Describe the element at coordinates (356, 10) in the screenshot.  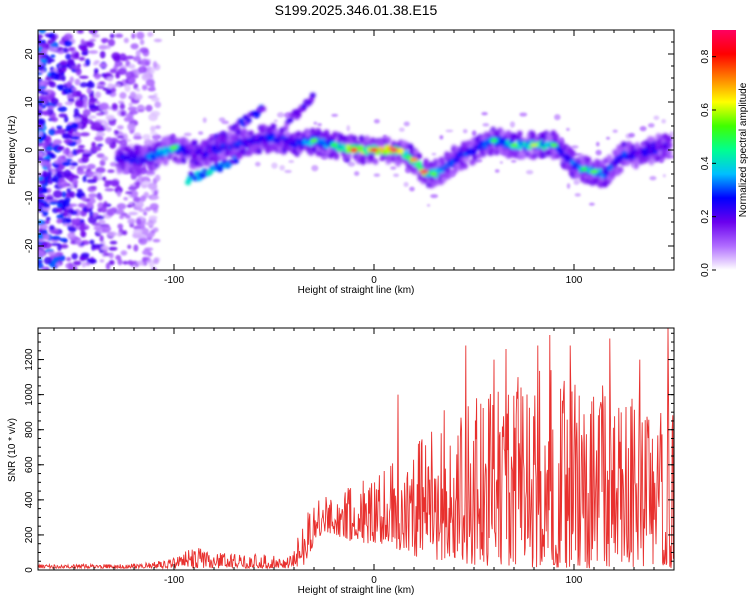
I see `figure-title: S199.2025.346.01.38.E15` at that location.